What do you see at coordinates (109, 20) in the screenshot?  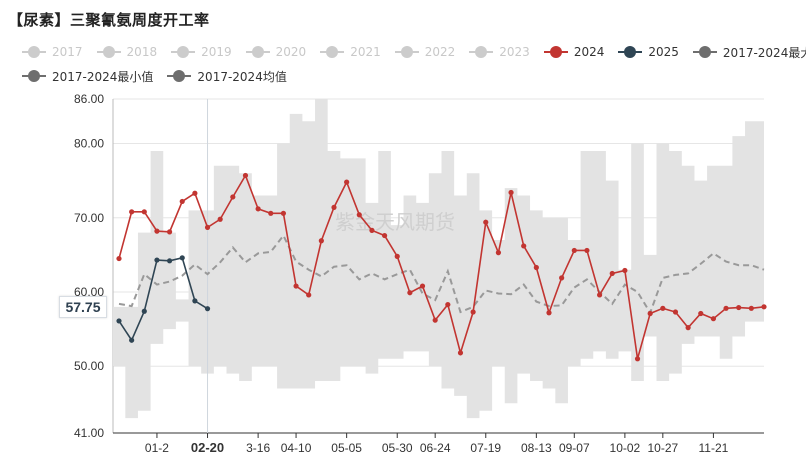 I see `chart-title: 【尿素】三聚氰氨周度开工率` at bounding box center [109, 20].